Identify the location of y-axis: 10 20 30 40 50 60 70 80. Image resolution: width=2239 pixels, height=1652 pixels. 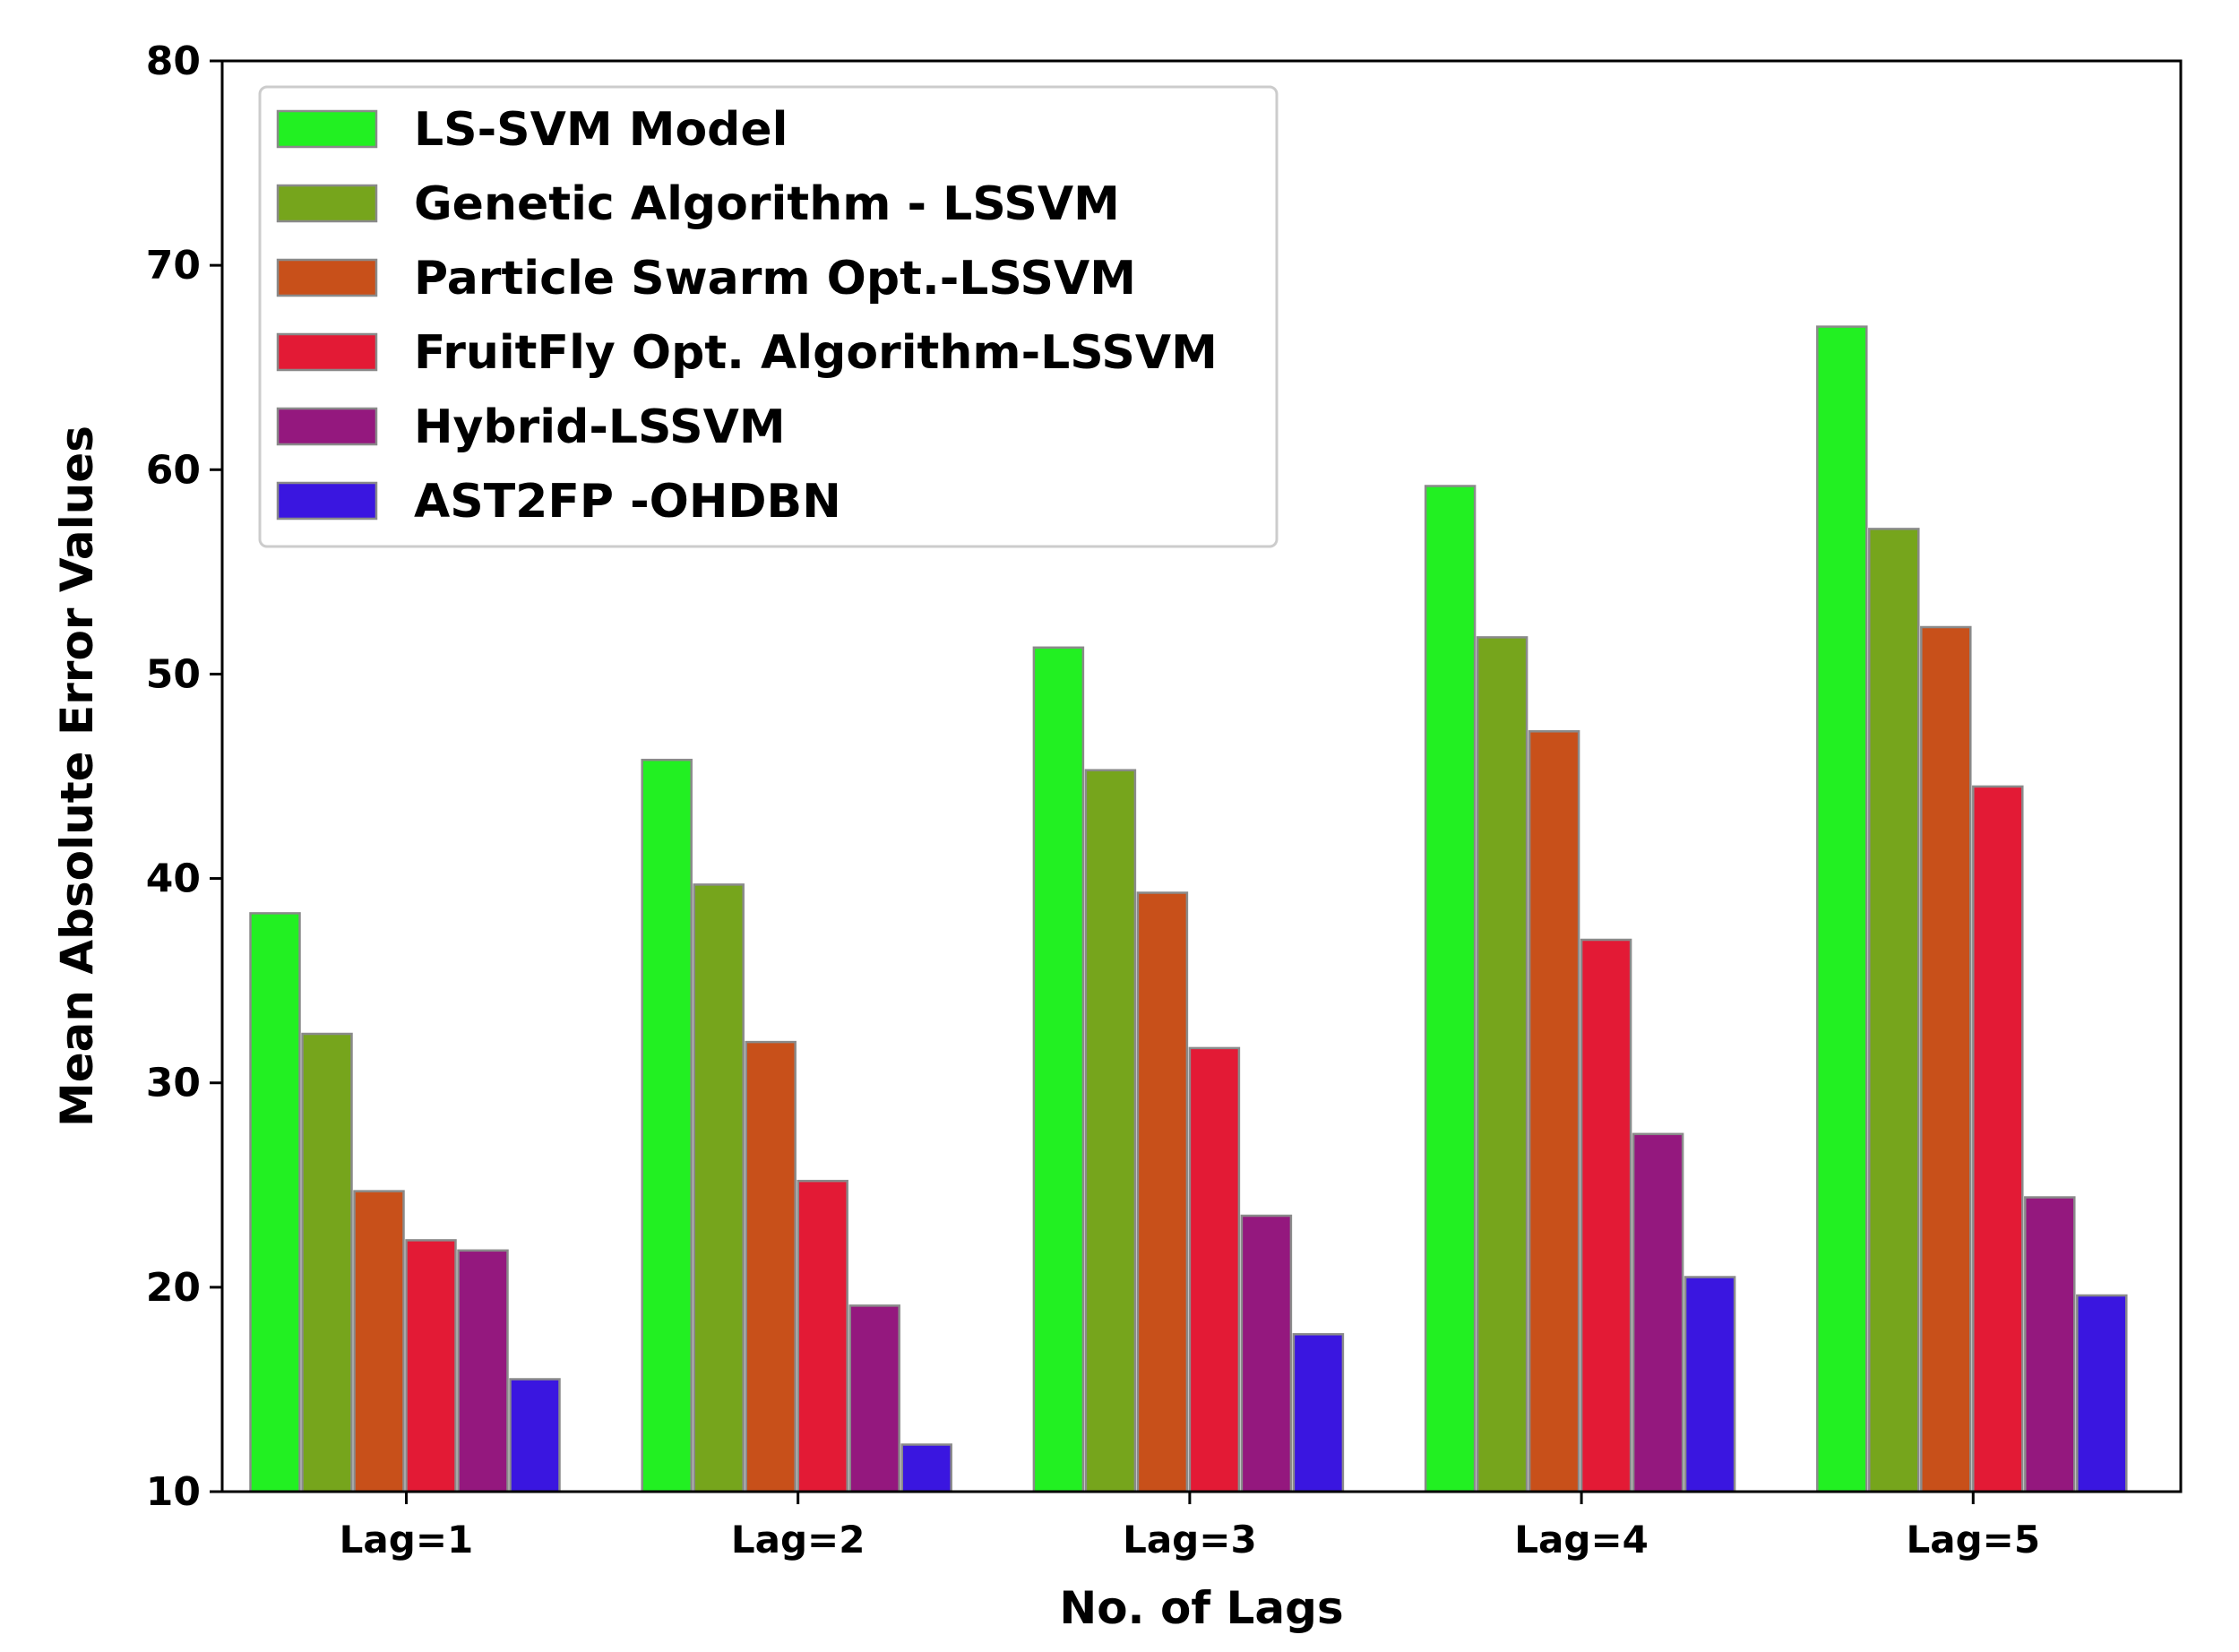
(184, 777).